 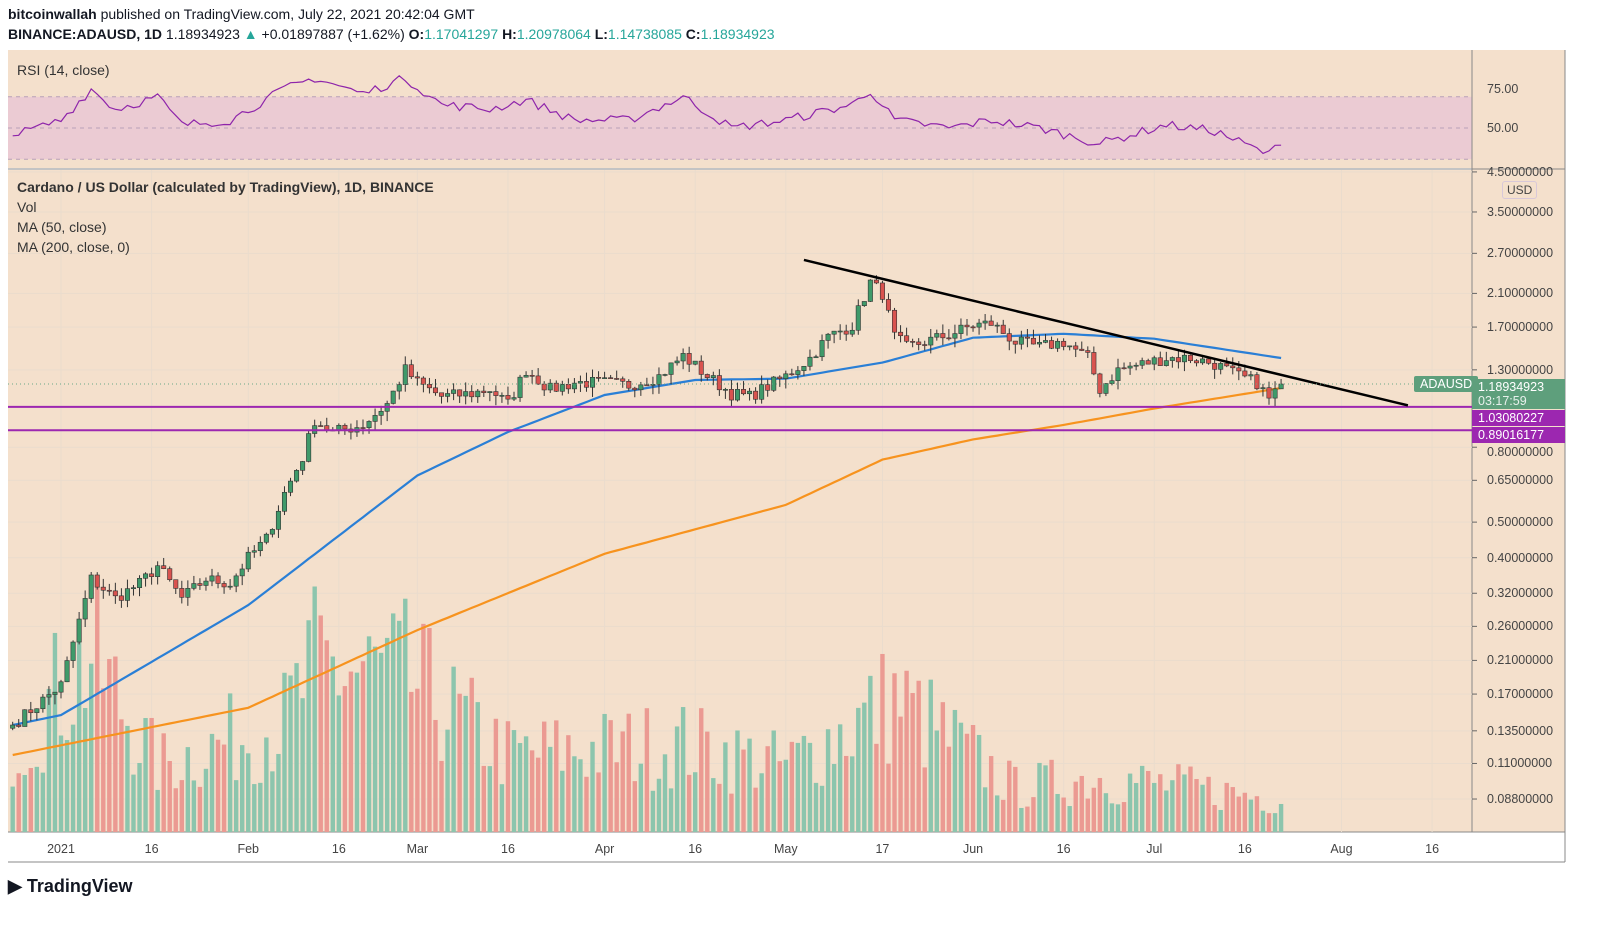 What do you see at coordinates (1154, 849) in the screenshot?
I see `x-tick-label: Jul` at bounding box center [1154, 849].